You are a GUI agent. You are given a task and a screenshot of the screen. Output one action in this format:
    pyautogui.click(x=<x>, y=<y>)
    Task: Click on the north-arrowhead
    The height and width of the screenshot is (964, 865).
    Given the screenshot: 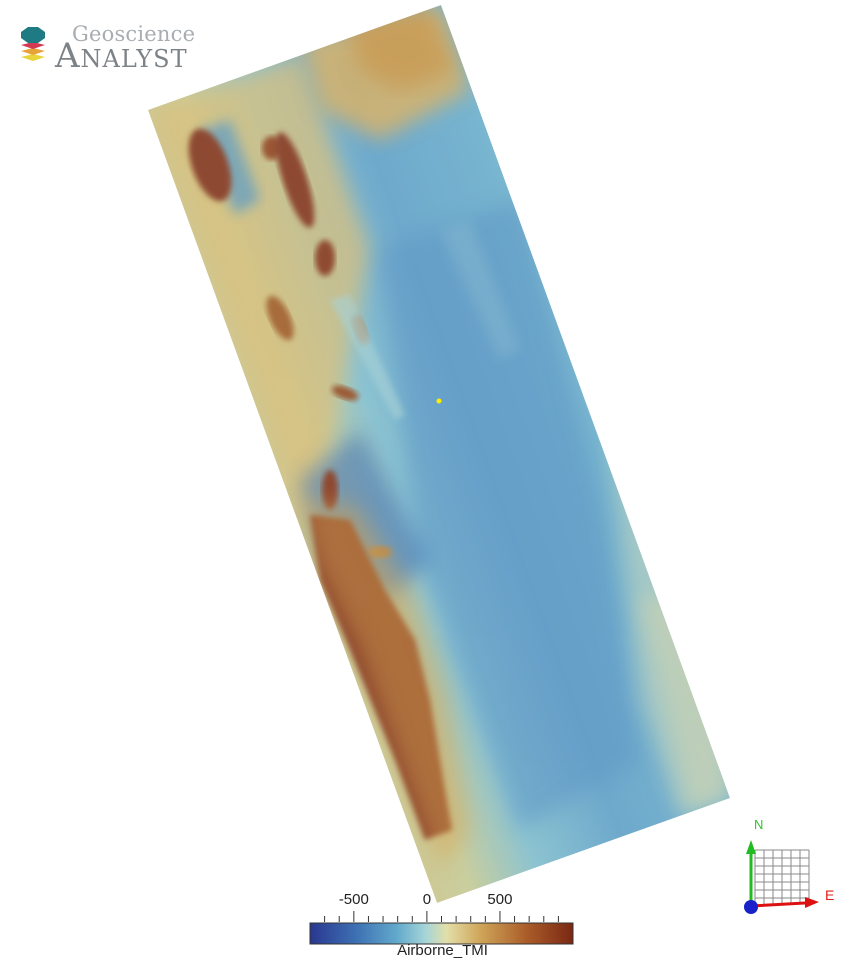 What is the action you would take?
    pyautogui.click(x=751, y=847)
    